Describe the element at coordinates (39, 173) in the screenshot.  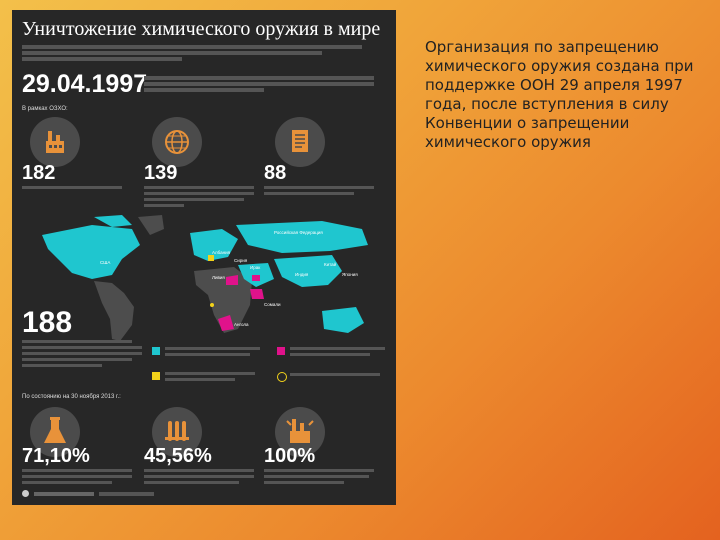
I see `stat-182: 182` at that location.